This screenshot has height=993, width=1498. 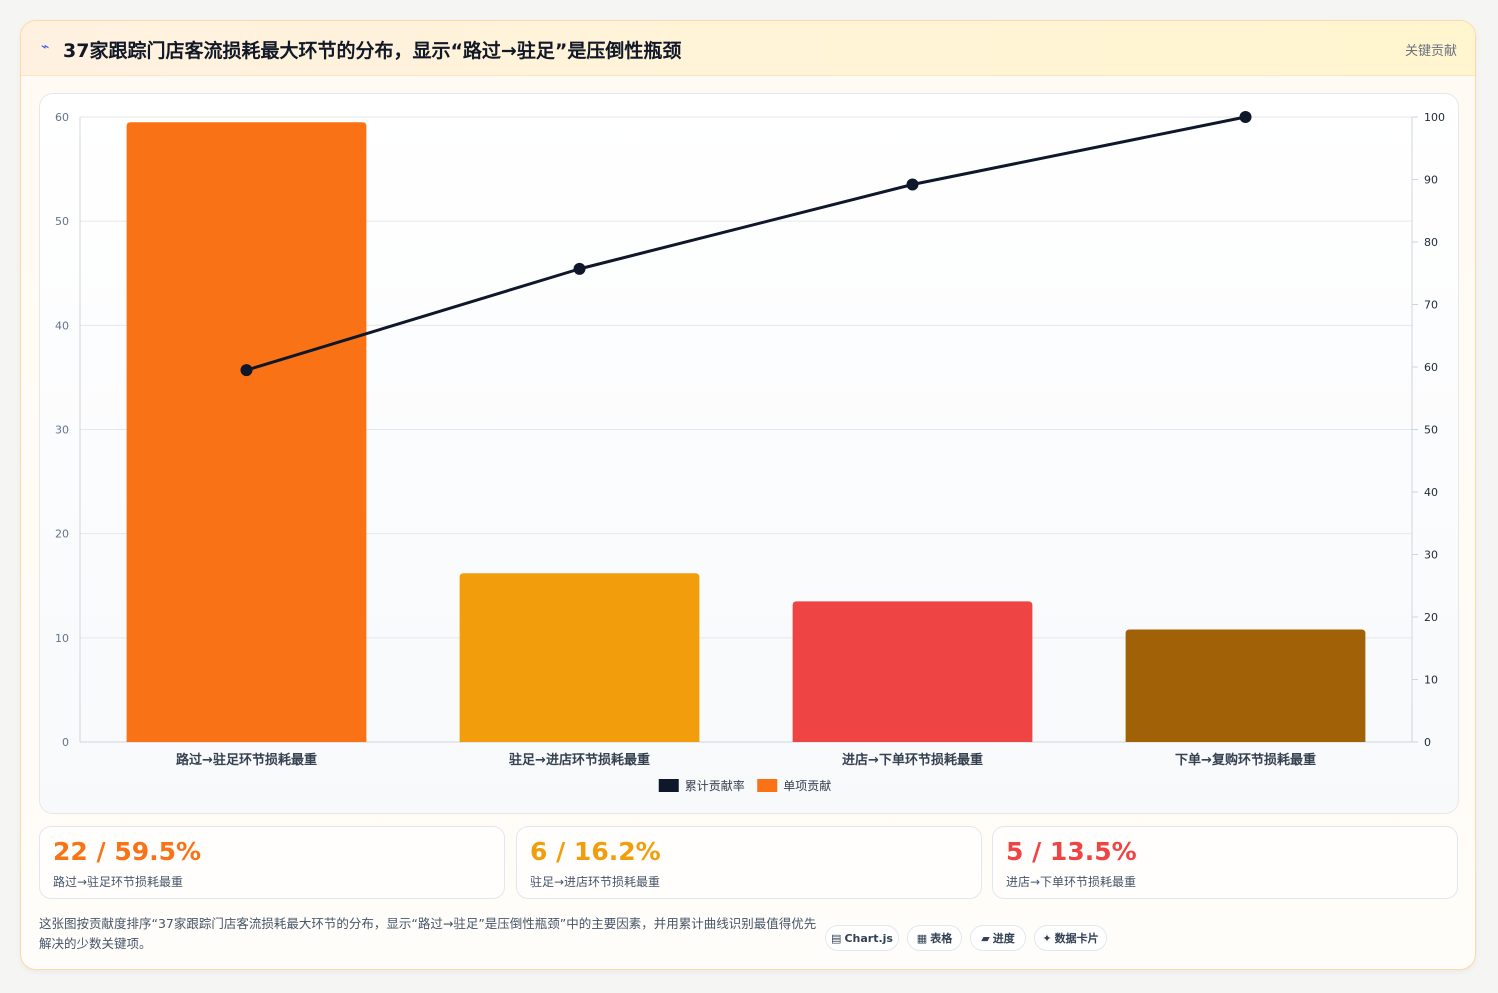 What do you see at coordinates (1071, 851) in the screenshot?
I see `stat-value: 5 / 13.5%` at bounding box center [1071, 851].